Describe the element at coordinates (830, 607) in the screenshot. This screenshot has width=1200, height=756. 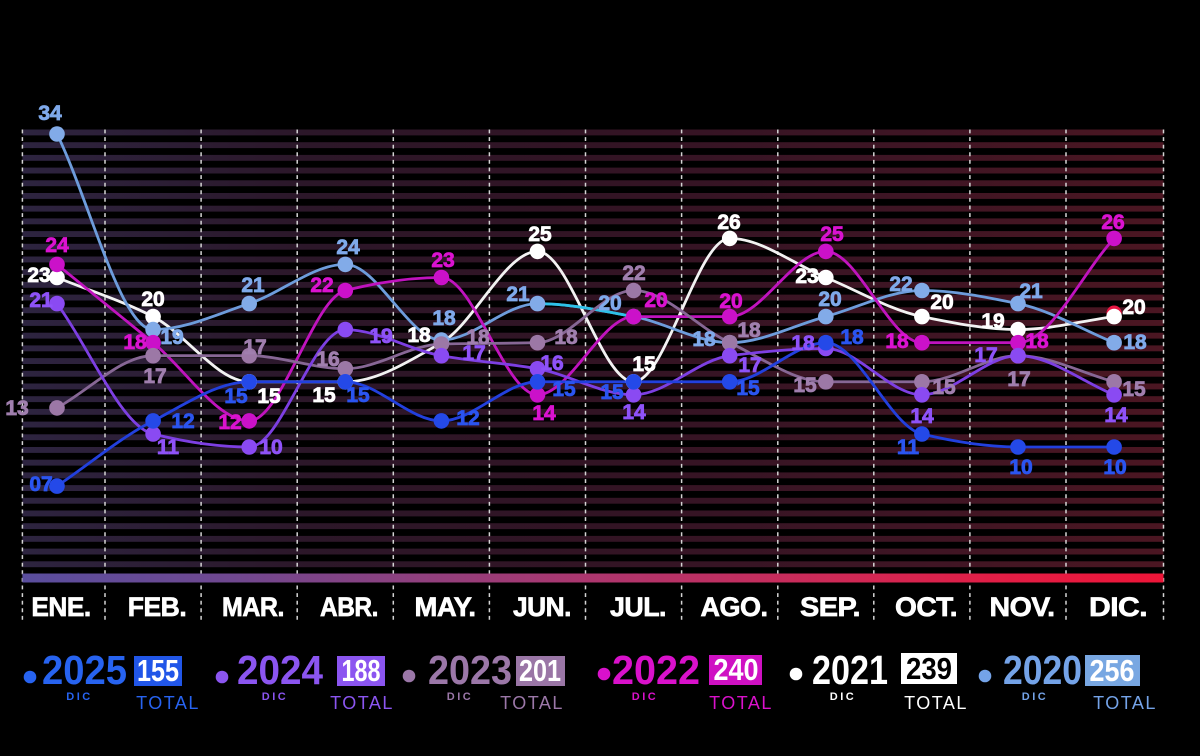
I see `svg-text: SEP.` at that location.